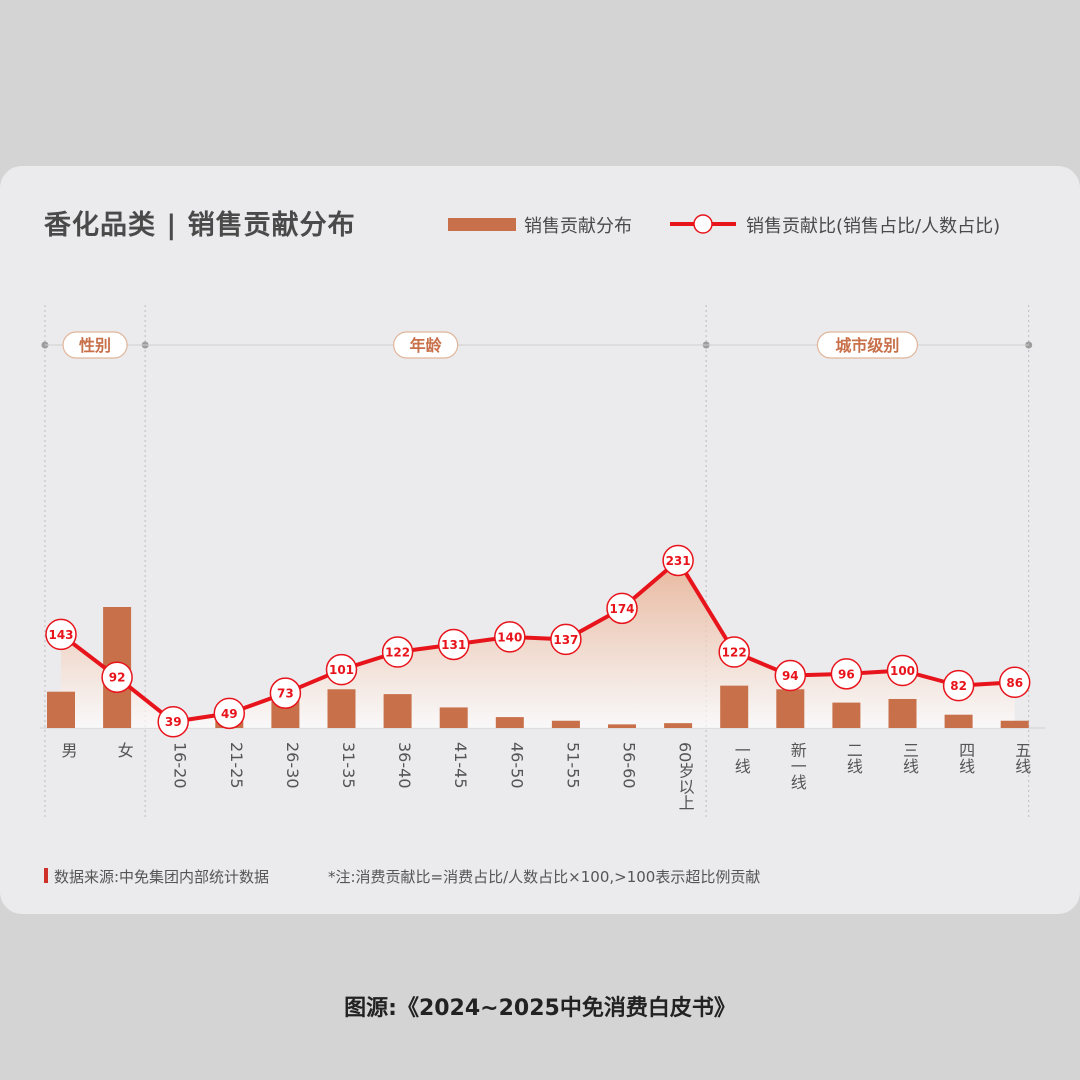 This screenshot has height=1080, width=1080. I want to click on point-label-13: 94, so click(790, 676).